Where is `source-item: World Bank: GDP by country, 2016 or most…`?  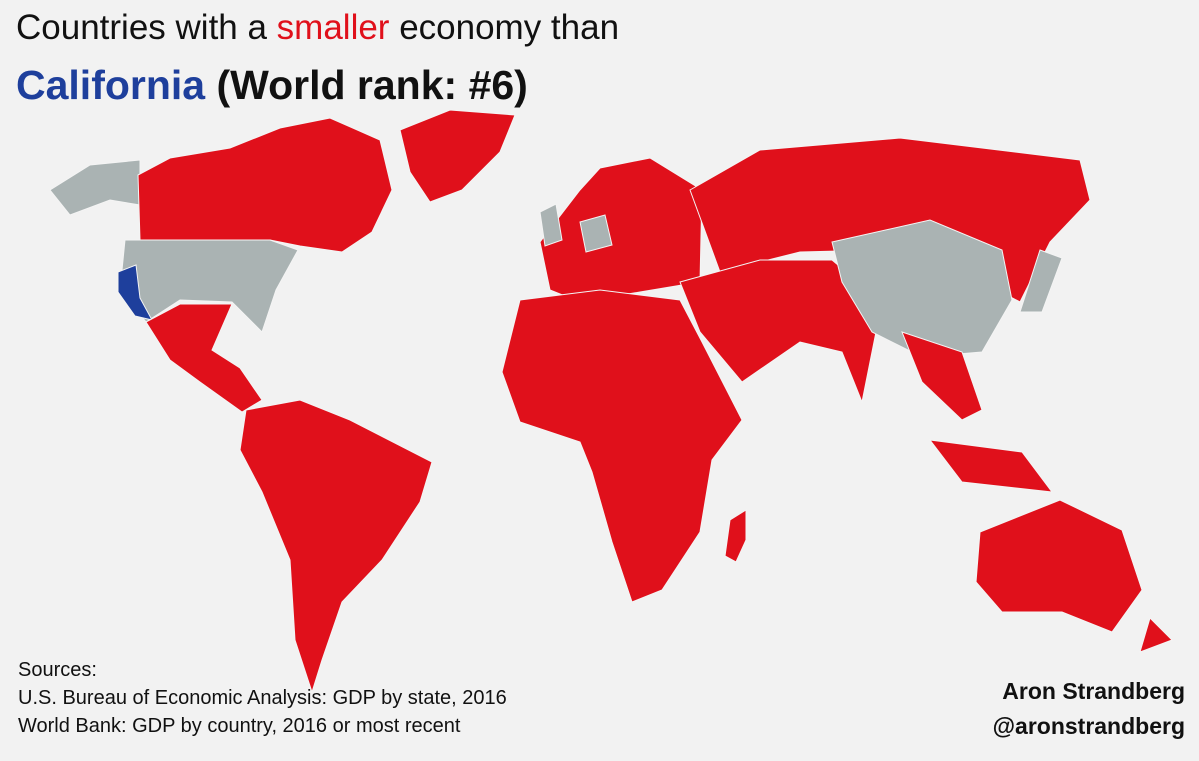 source-item: World Bank: GDP by country, 2016 or most… is located at coordinates (239, 726).